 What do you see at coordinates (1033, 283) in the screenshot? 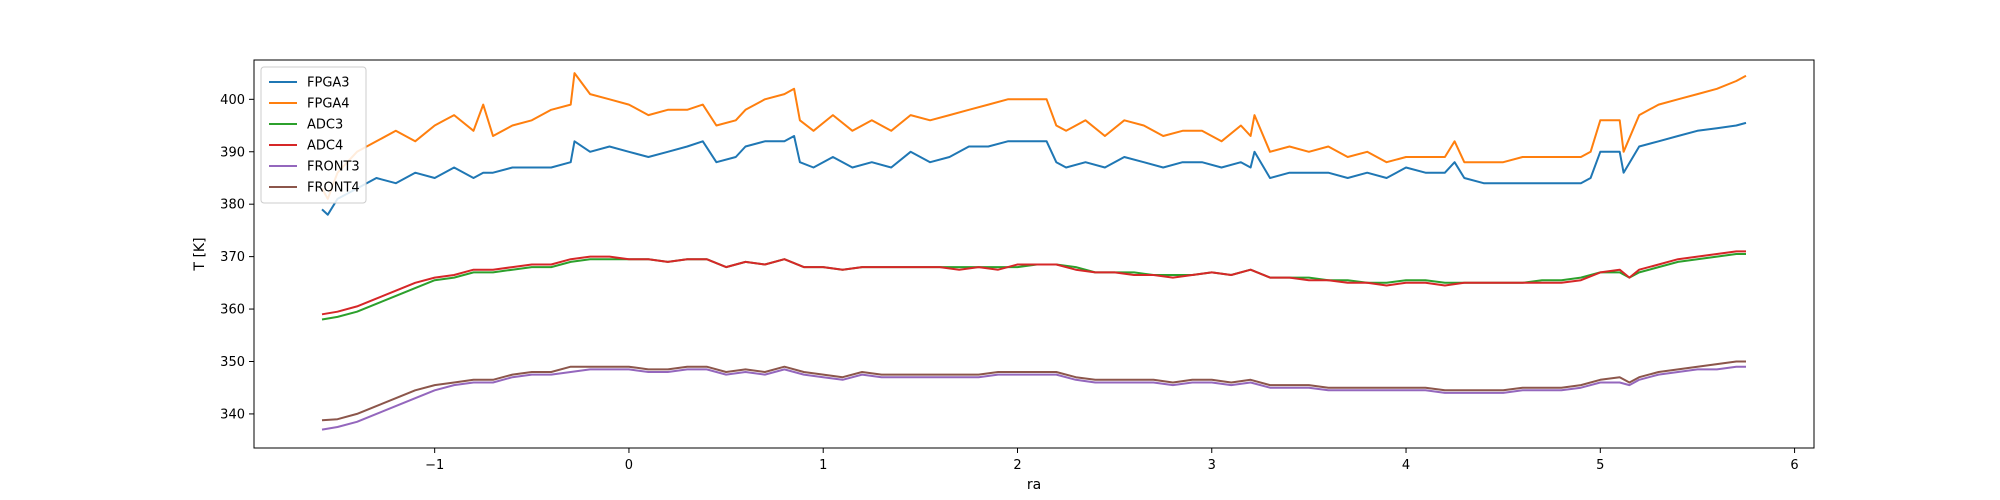
I see `series-line-adc4` at bounding box center [1033, 283].